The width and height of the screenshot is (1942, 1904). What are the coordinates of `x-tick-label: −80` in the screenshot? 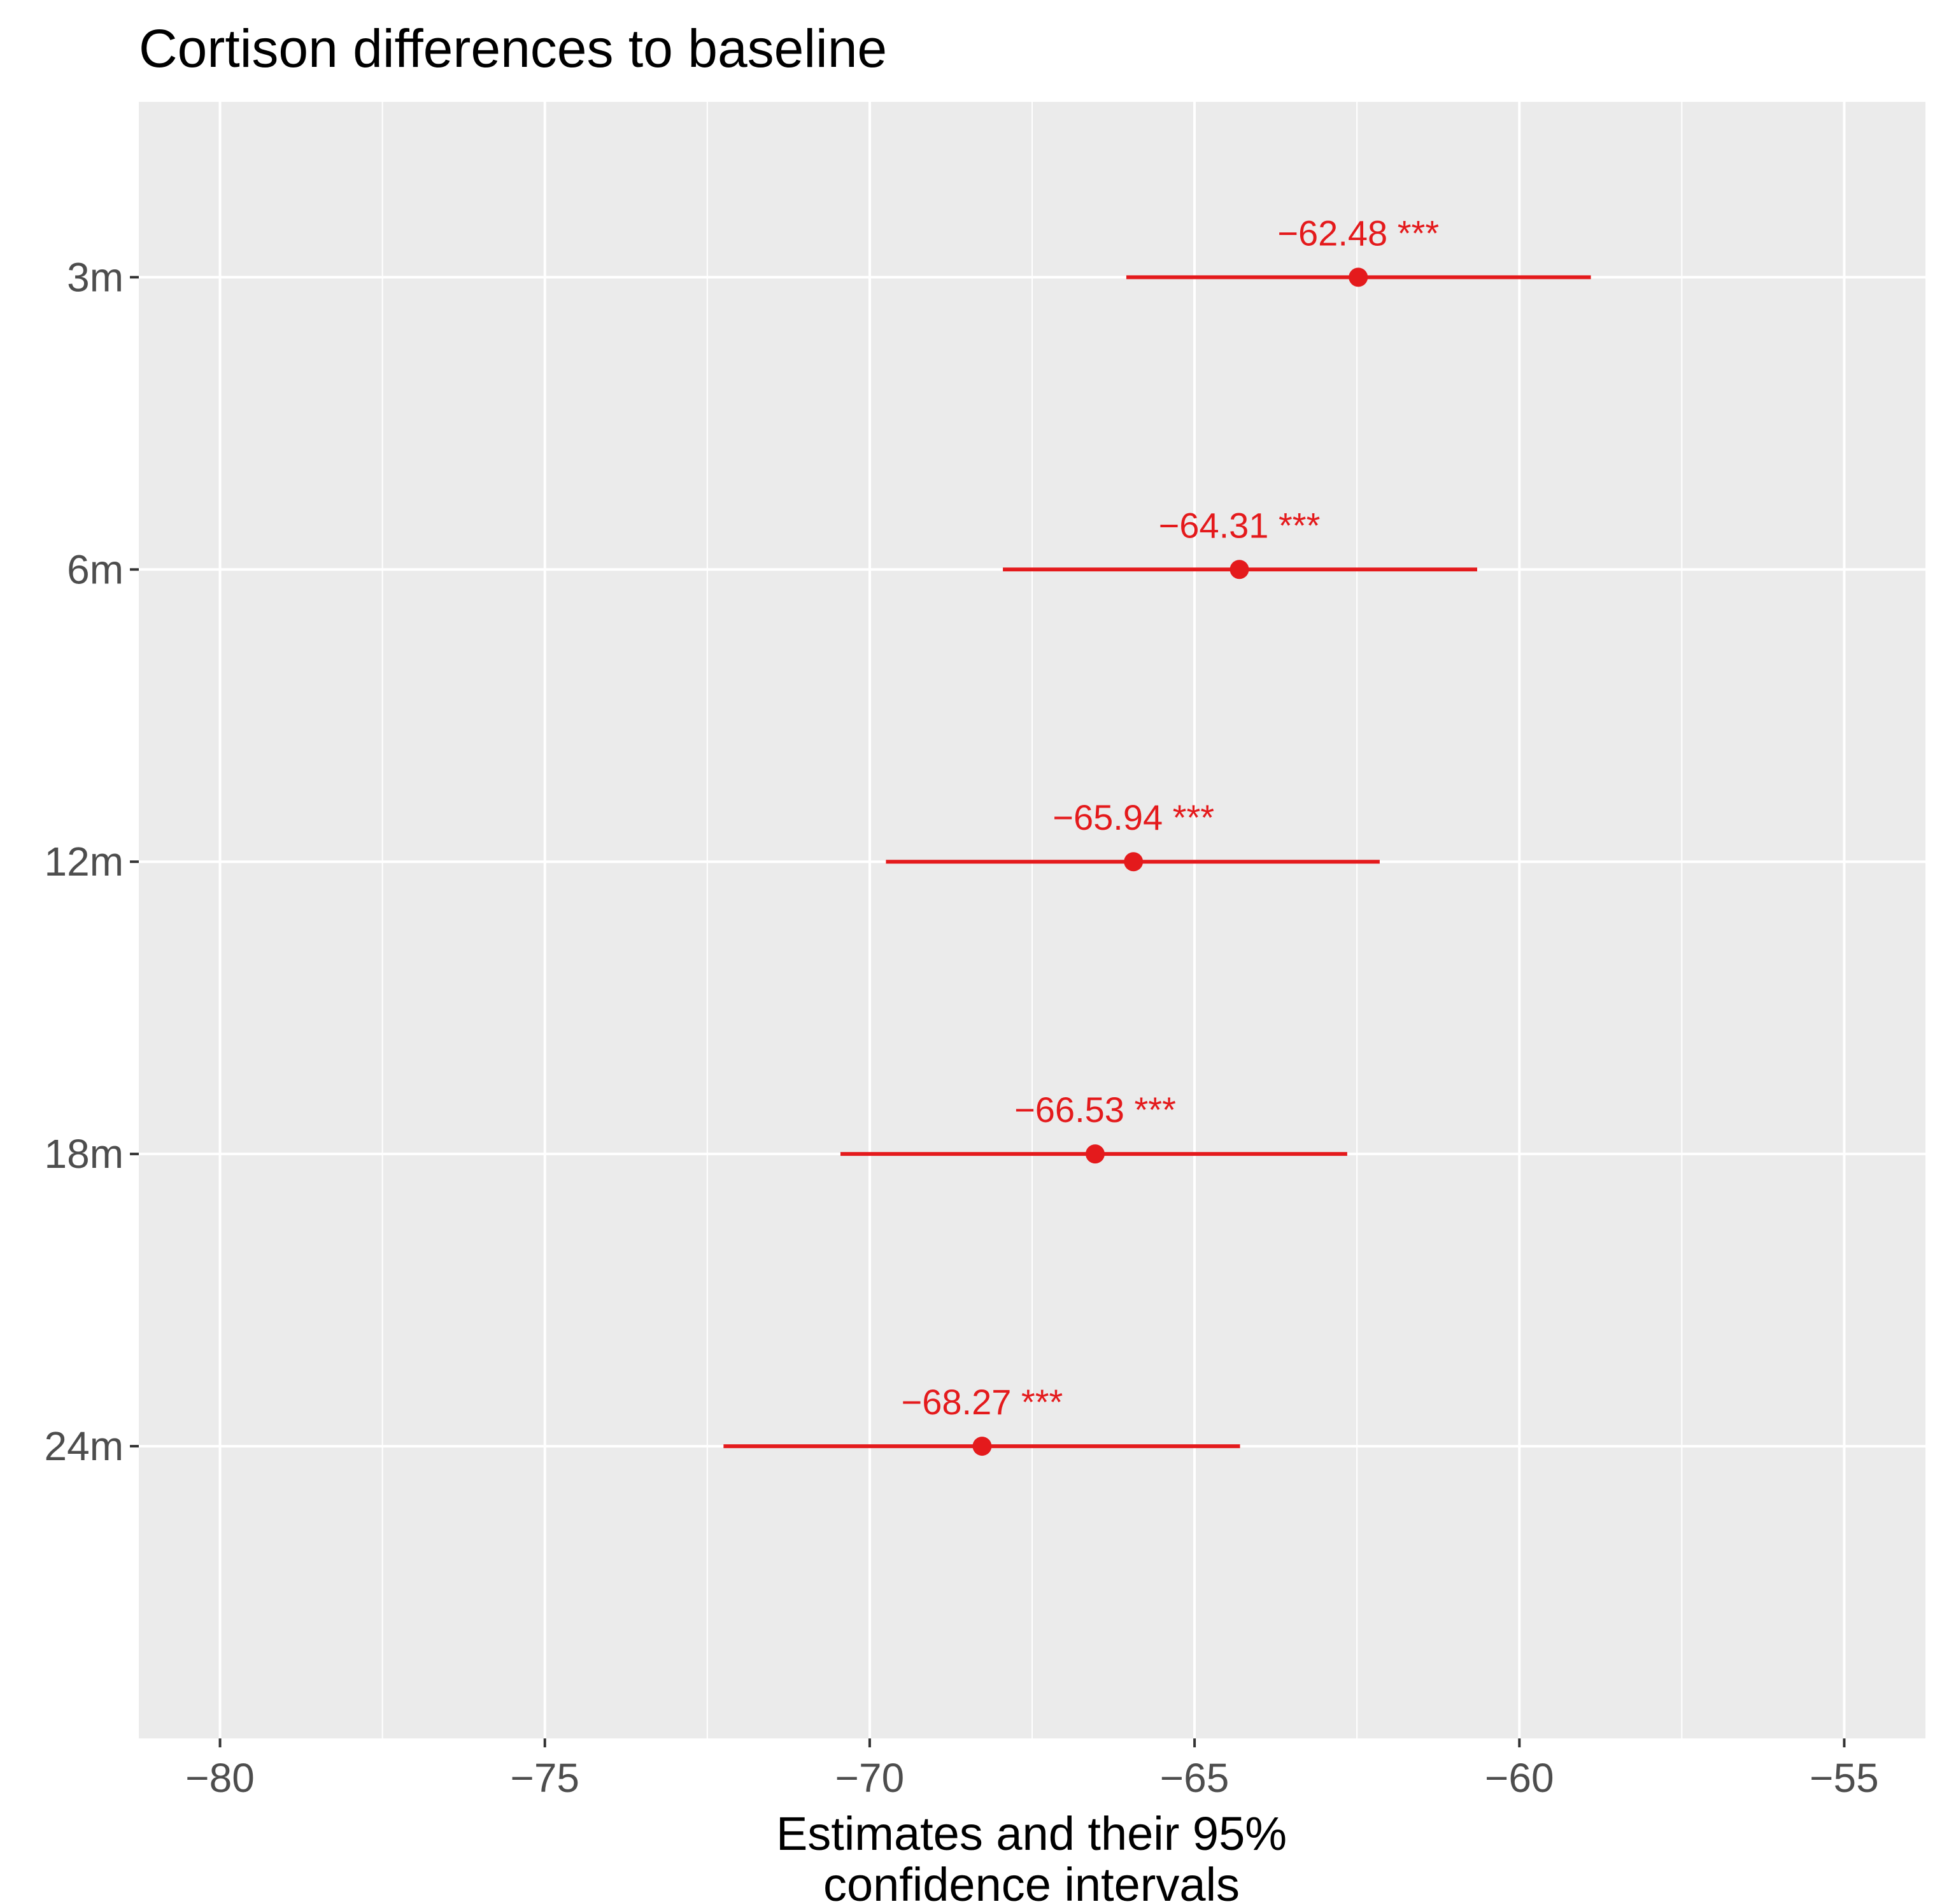 It's located at (220, 1778).